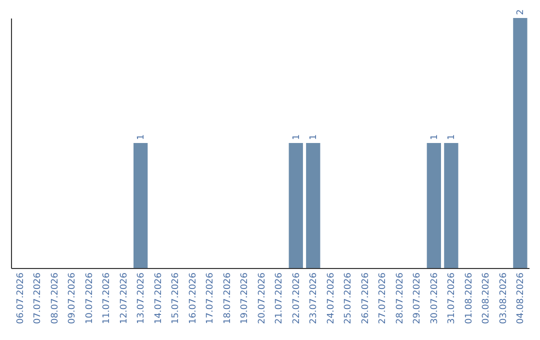 This screenshot has width=540, height=340. Describe the element at coordinates (521, 298) in the screenshot. I see `x-tick-label: 04.08.2026` at that location.